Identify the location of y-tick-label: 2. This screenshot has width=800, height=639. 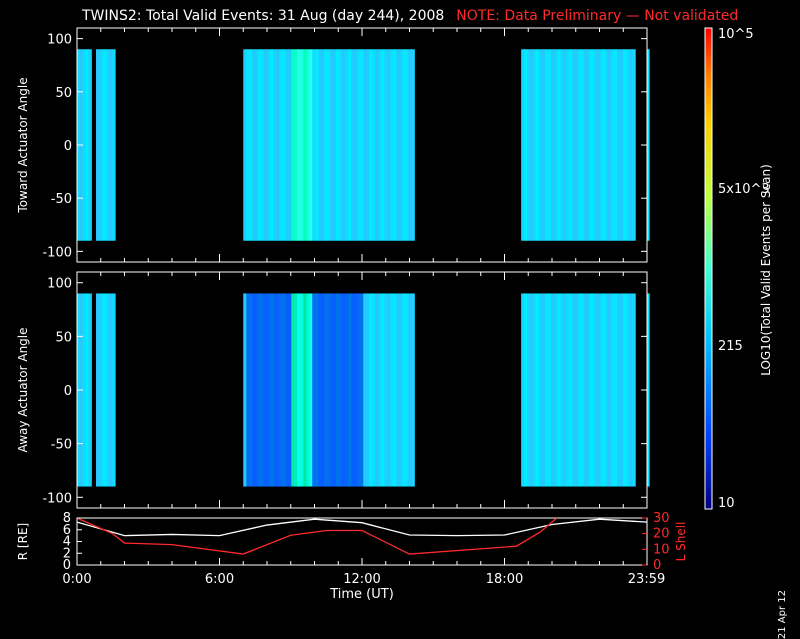
(67, 553).